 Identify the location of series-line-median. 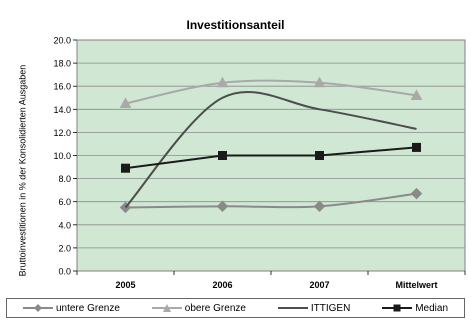
(271, 158).